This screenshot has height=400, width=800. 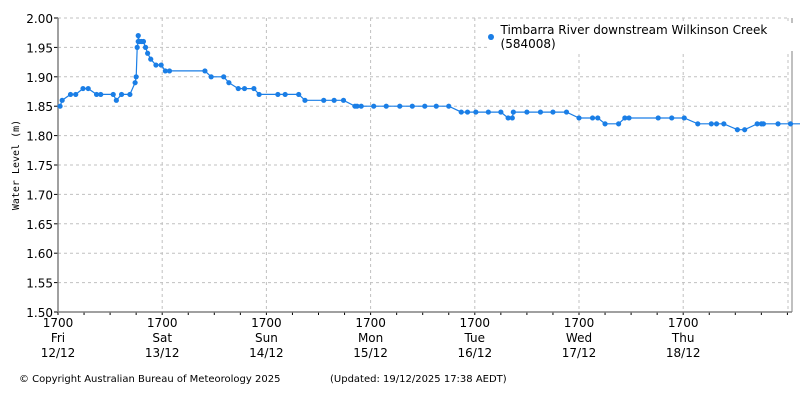 I want to click on x-tick-label: 13/12, so click(x=162, y=353).